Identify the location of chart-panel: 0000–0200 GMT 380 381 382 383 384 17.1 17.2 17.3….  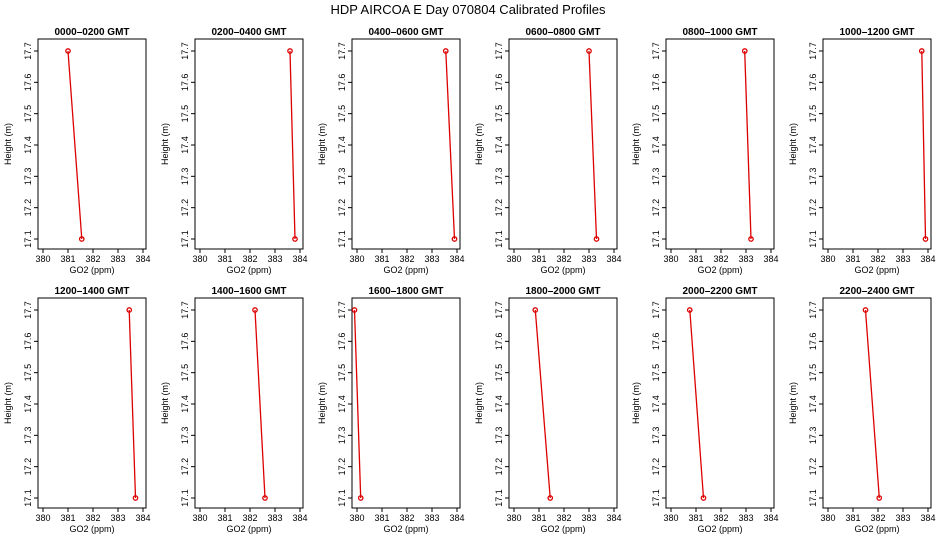
(77, 151).